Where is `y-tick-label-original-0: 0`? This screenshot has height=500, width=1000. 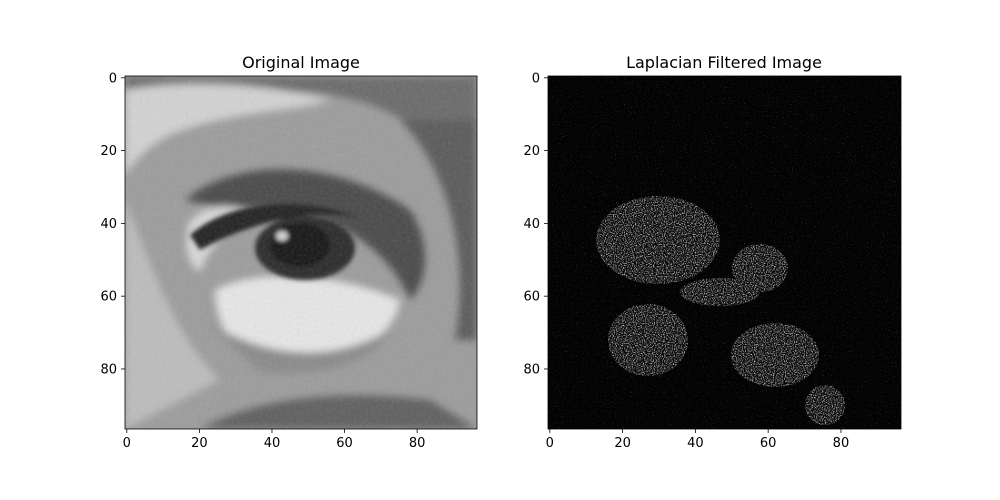
y-tick-label-original-0: 0 is located at coordinates (113, 78).